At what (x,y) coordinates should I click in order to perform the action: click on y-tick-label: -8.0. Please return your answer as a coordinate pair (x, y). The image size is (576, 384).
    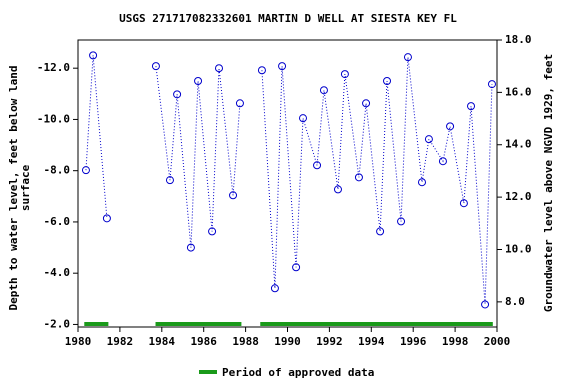
    Looking at the image, I should click on (57, 170).